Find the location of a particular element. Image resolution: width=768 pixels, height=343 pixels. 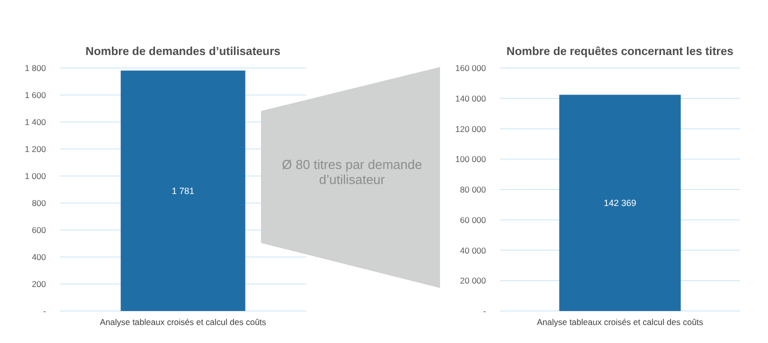

y-tick-label: 160 000 is located at coordinates (470, 68).